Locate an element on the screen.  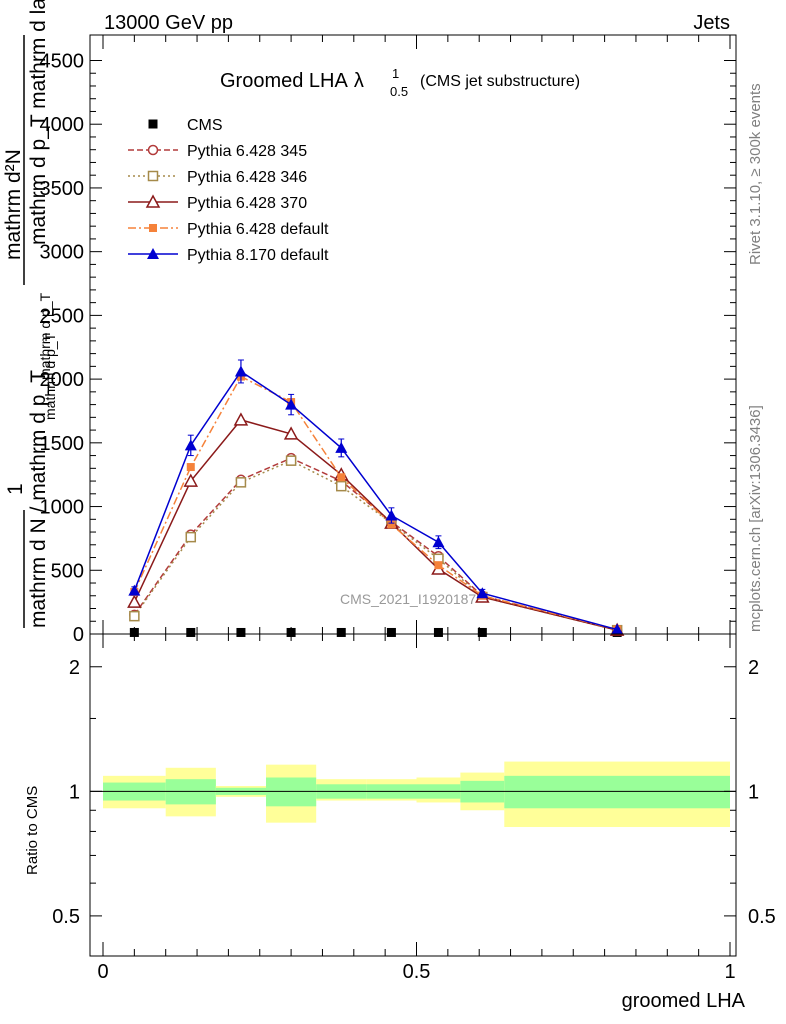
watermark: CMS_2021_I1920187 is located at coordinates (408, 599).